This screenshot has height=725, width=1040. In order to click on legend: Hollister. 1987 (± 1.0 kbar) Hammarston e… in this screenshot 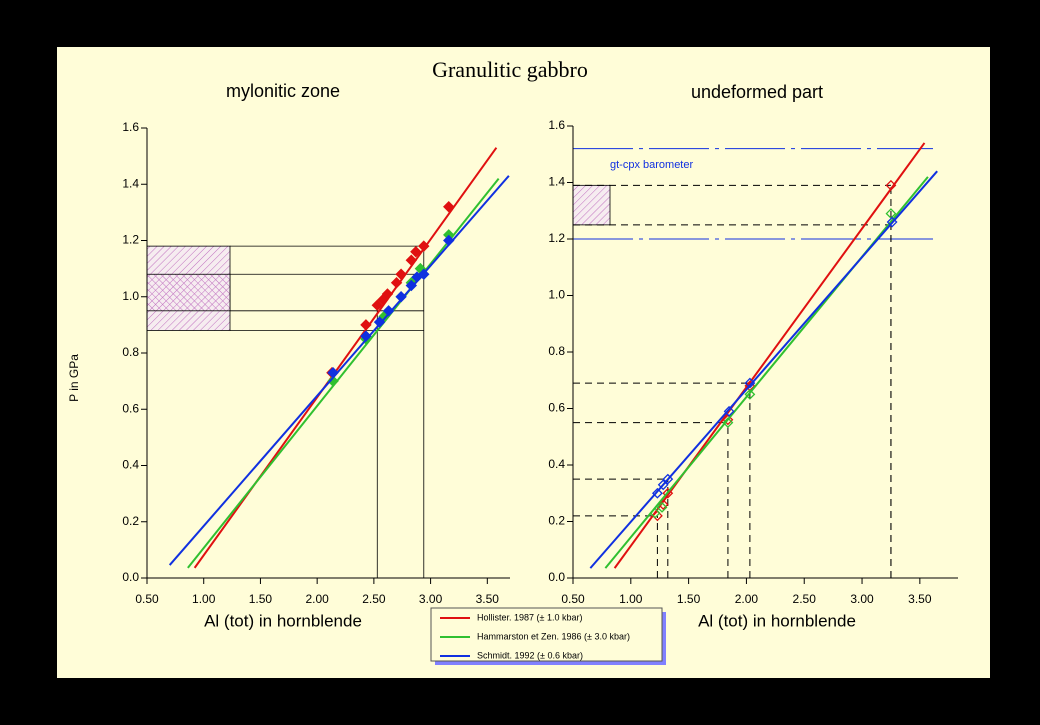, I will do `click(548, 636)`.